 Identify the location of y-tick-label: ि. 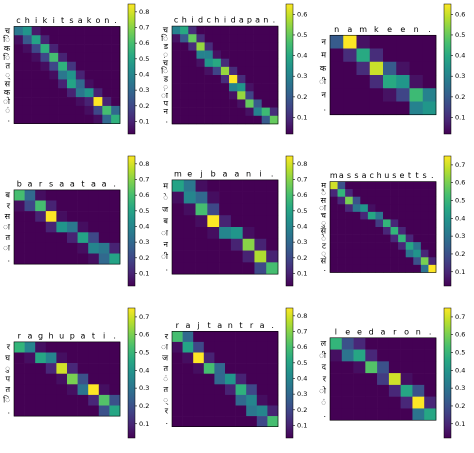
(6, 39).